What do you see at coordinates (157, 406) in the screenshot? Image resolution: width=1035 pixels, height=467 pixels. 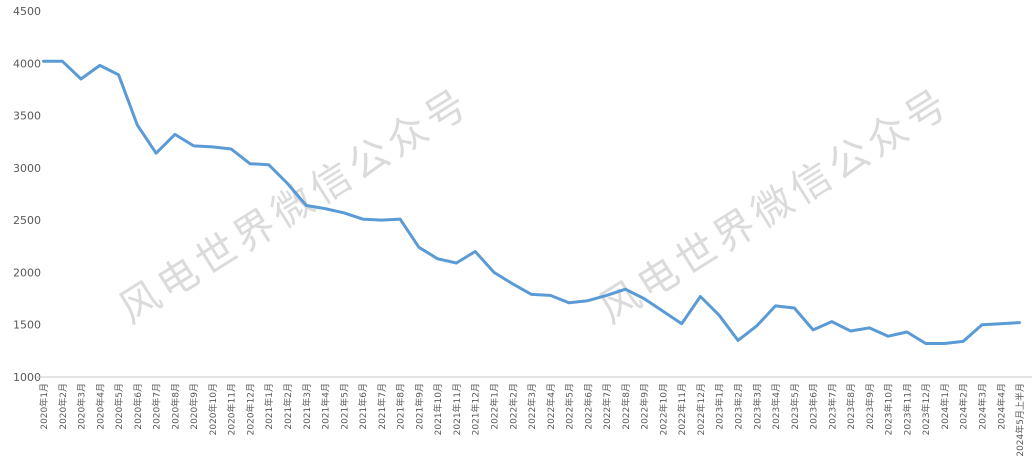 I see `x-axis-tick-label: 2020年7月` at bounding box center [157, 406].